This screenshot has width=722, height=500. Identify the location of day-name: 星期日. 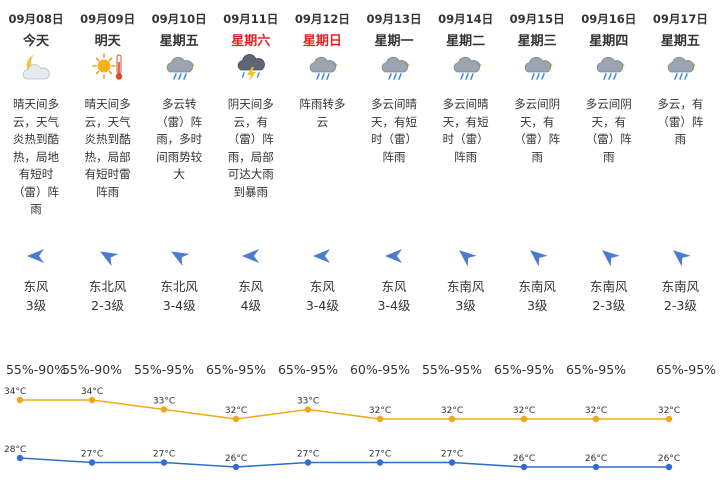
(322, 41).